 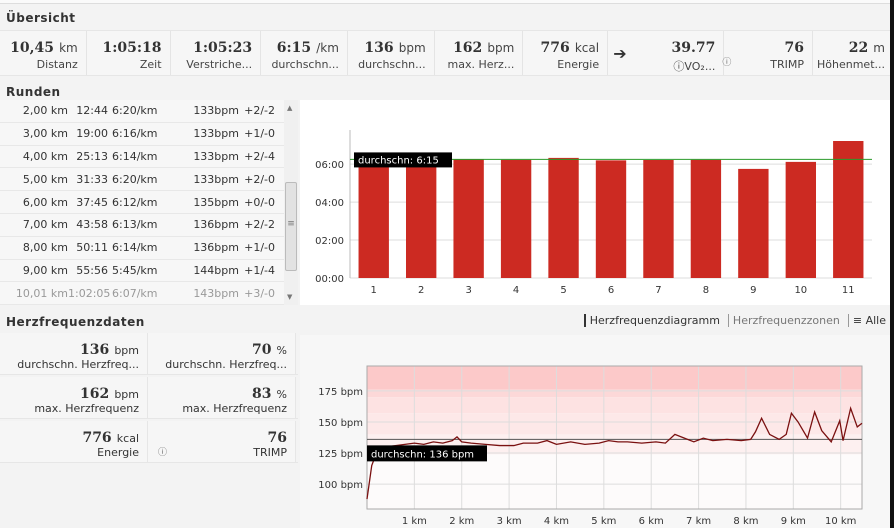 What do you see at coordinates (281, 350) in the screenshot?
I see `stat-unit: %` at bounding box center [281, 350].